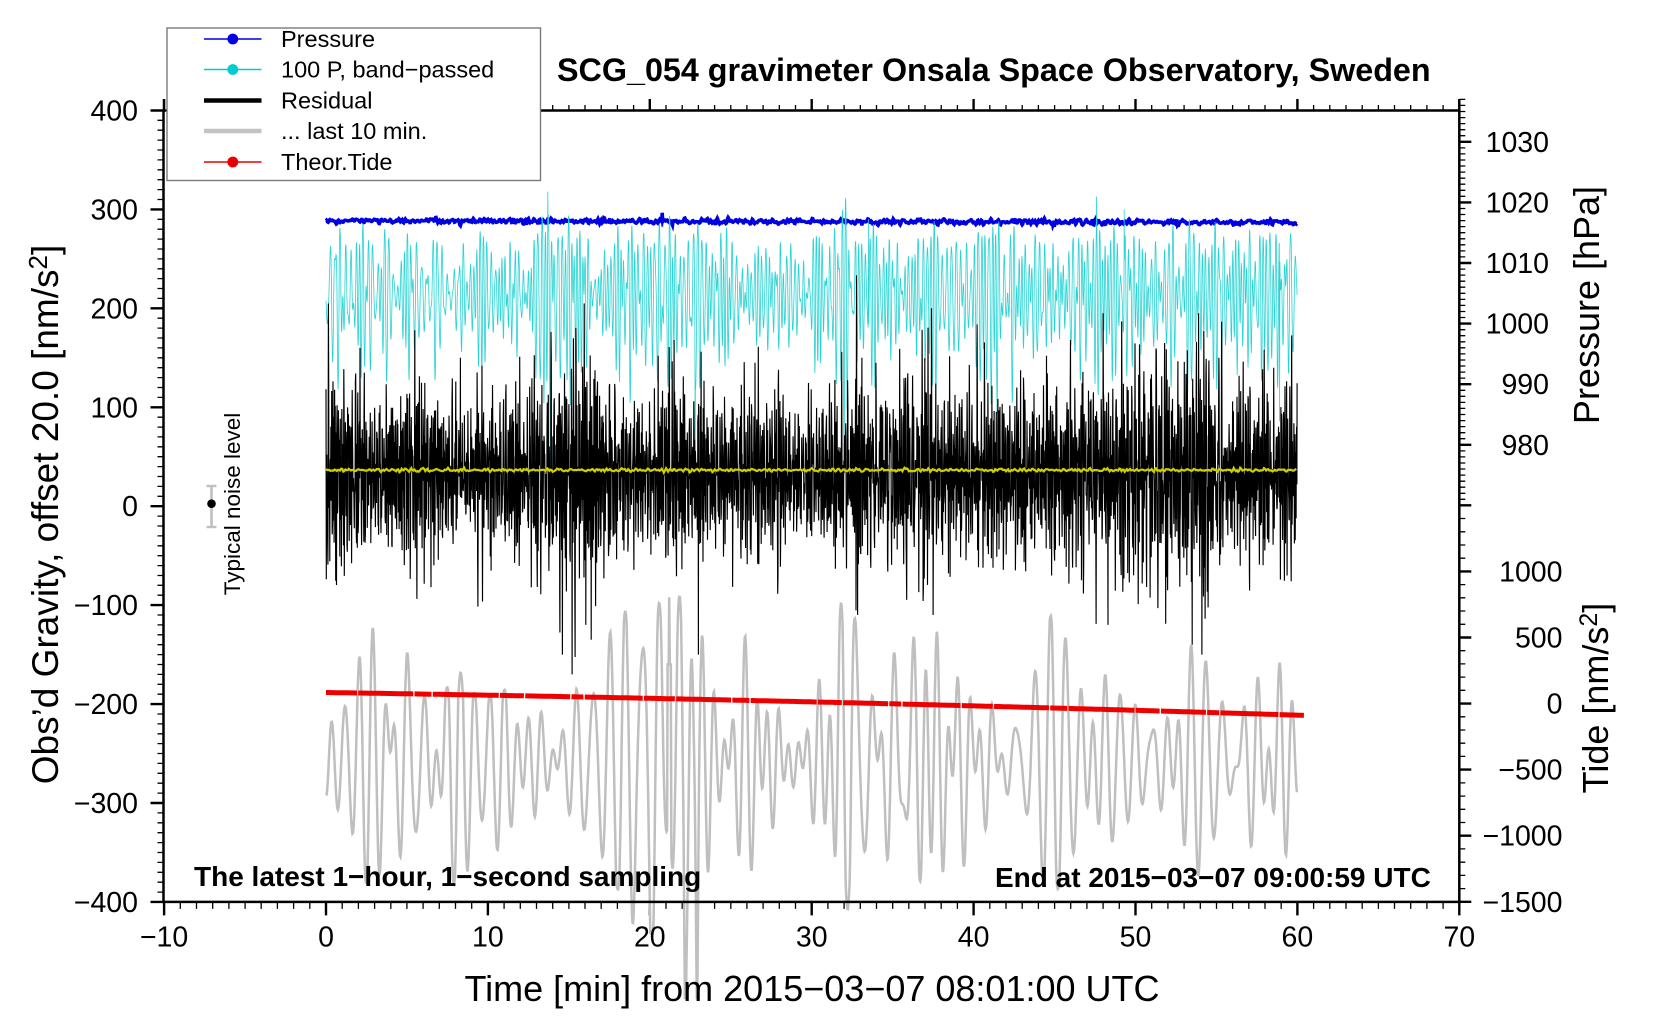  What do you see at coordinates (387, 70) in the screenshot?
I see `svg-text: 100 P, band−passed` at bounding box center [387, 70].